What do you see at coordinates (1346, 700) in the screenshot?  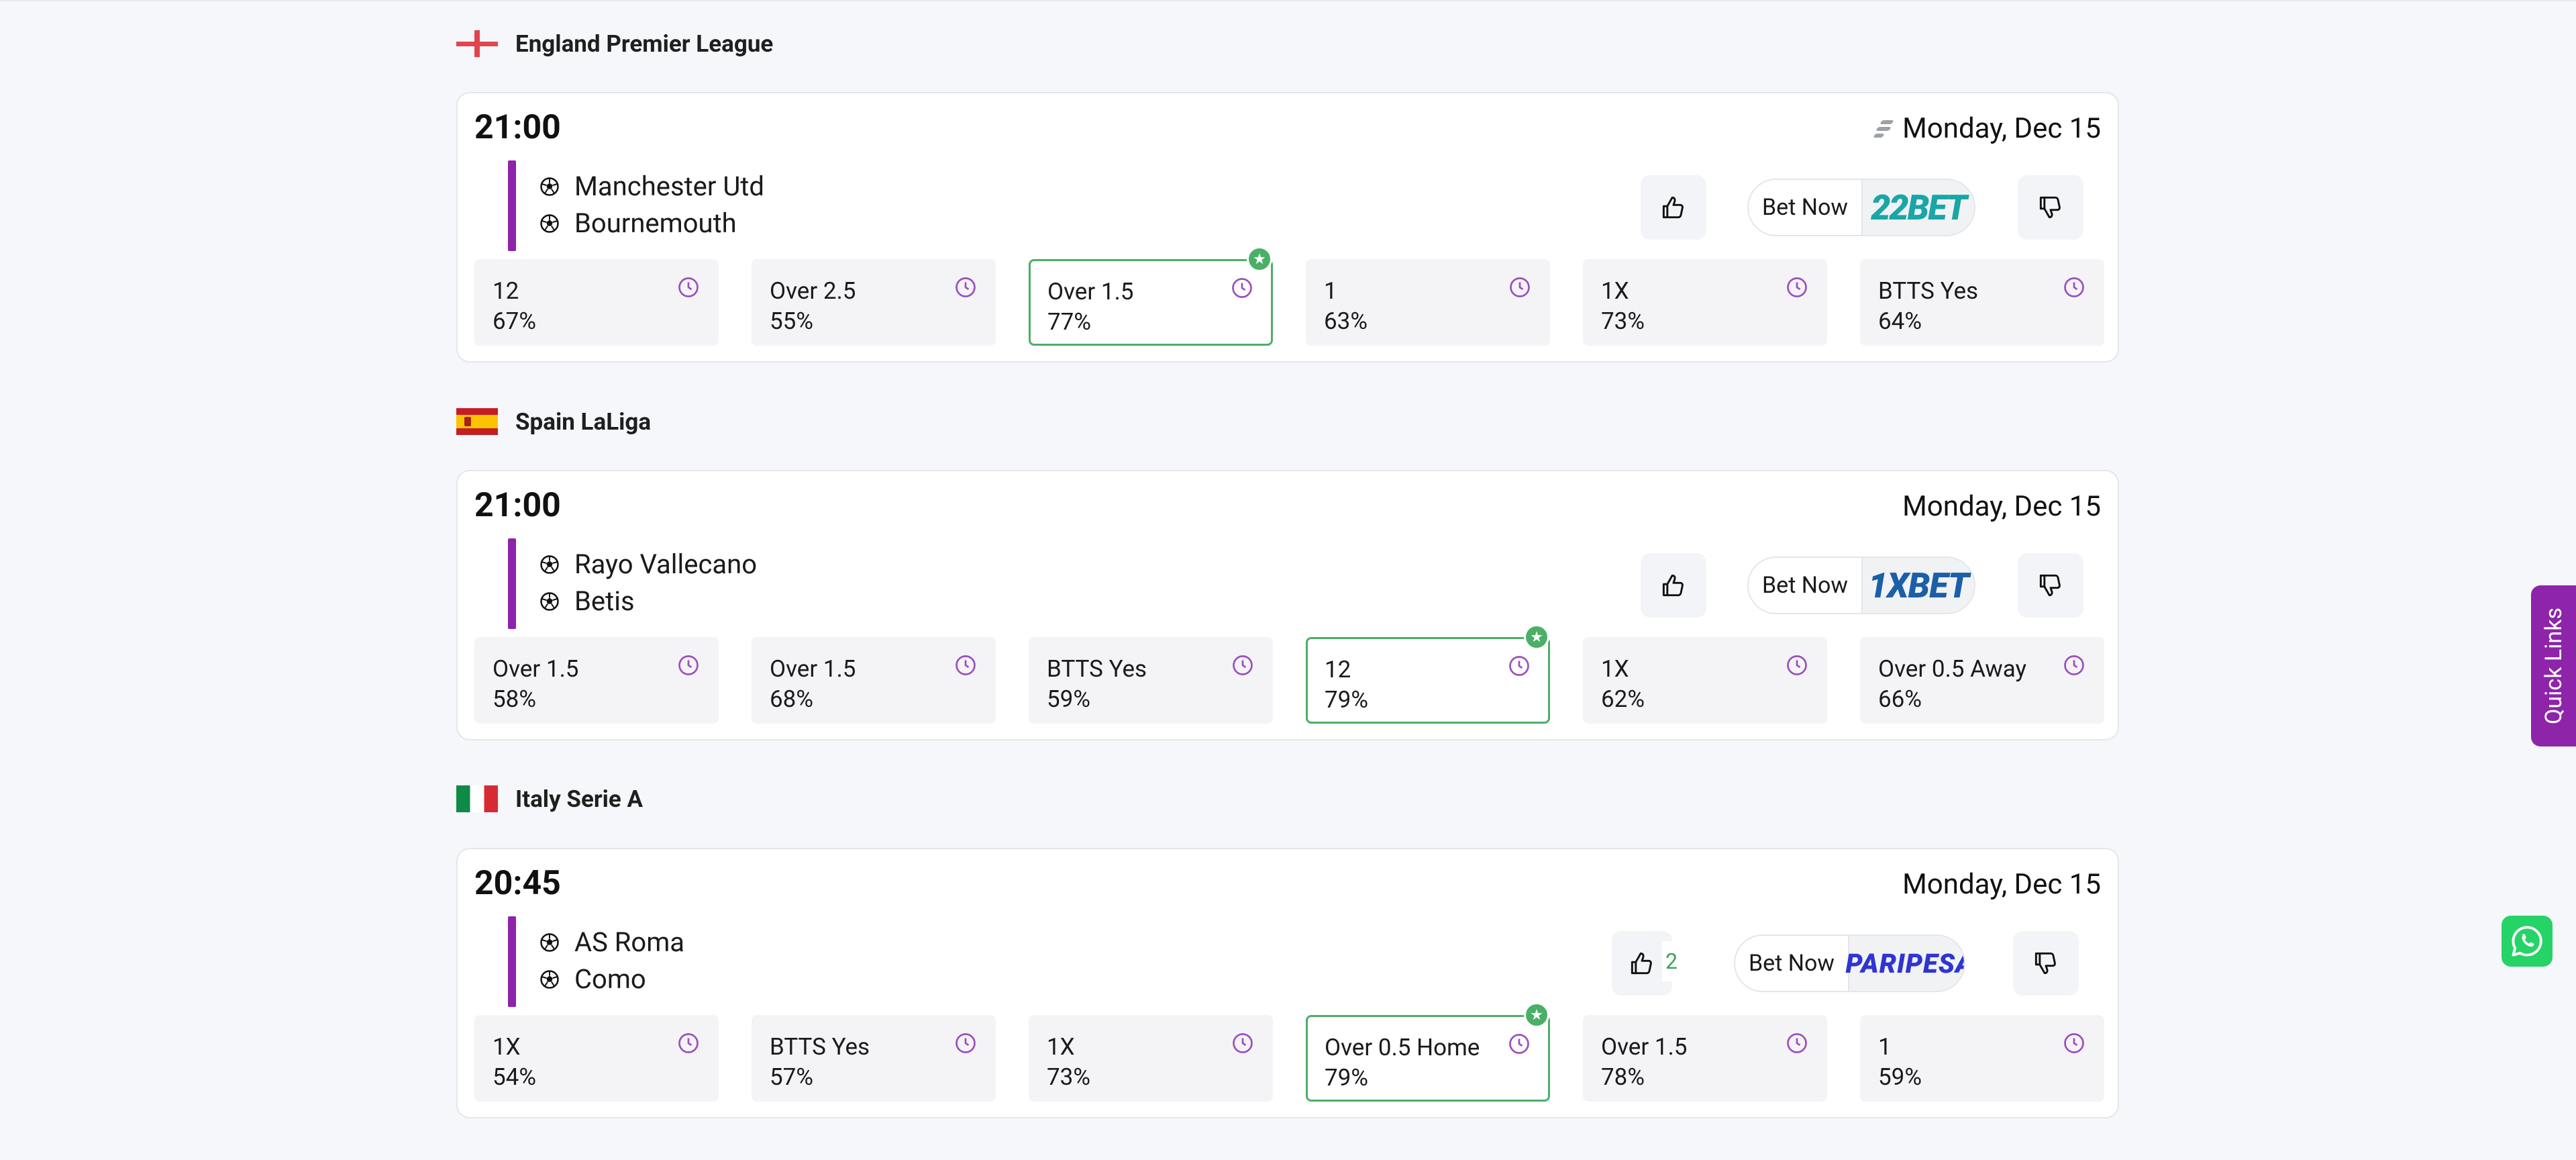 I see `prediction-probability: 79%` at bounding box center [1346, 700].